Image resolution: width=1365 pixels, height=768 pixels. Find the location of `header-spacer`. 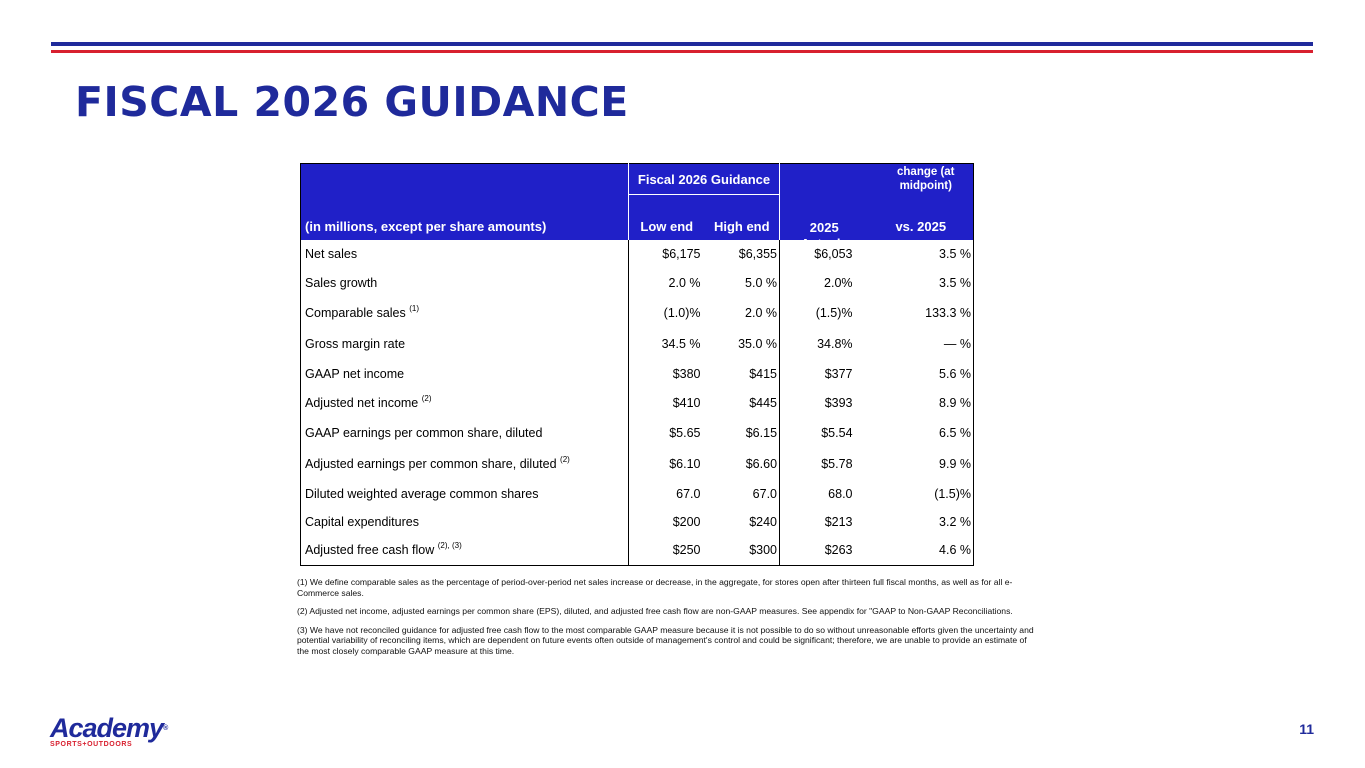

header-spacer is located at coordinates (464, 179).